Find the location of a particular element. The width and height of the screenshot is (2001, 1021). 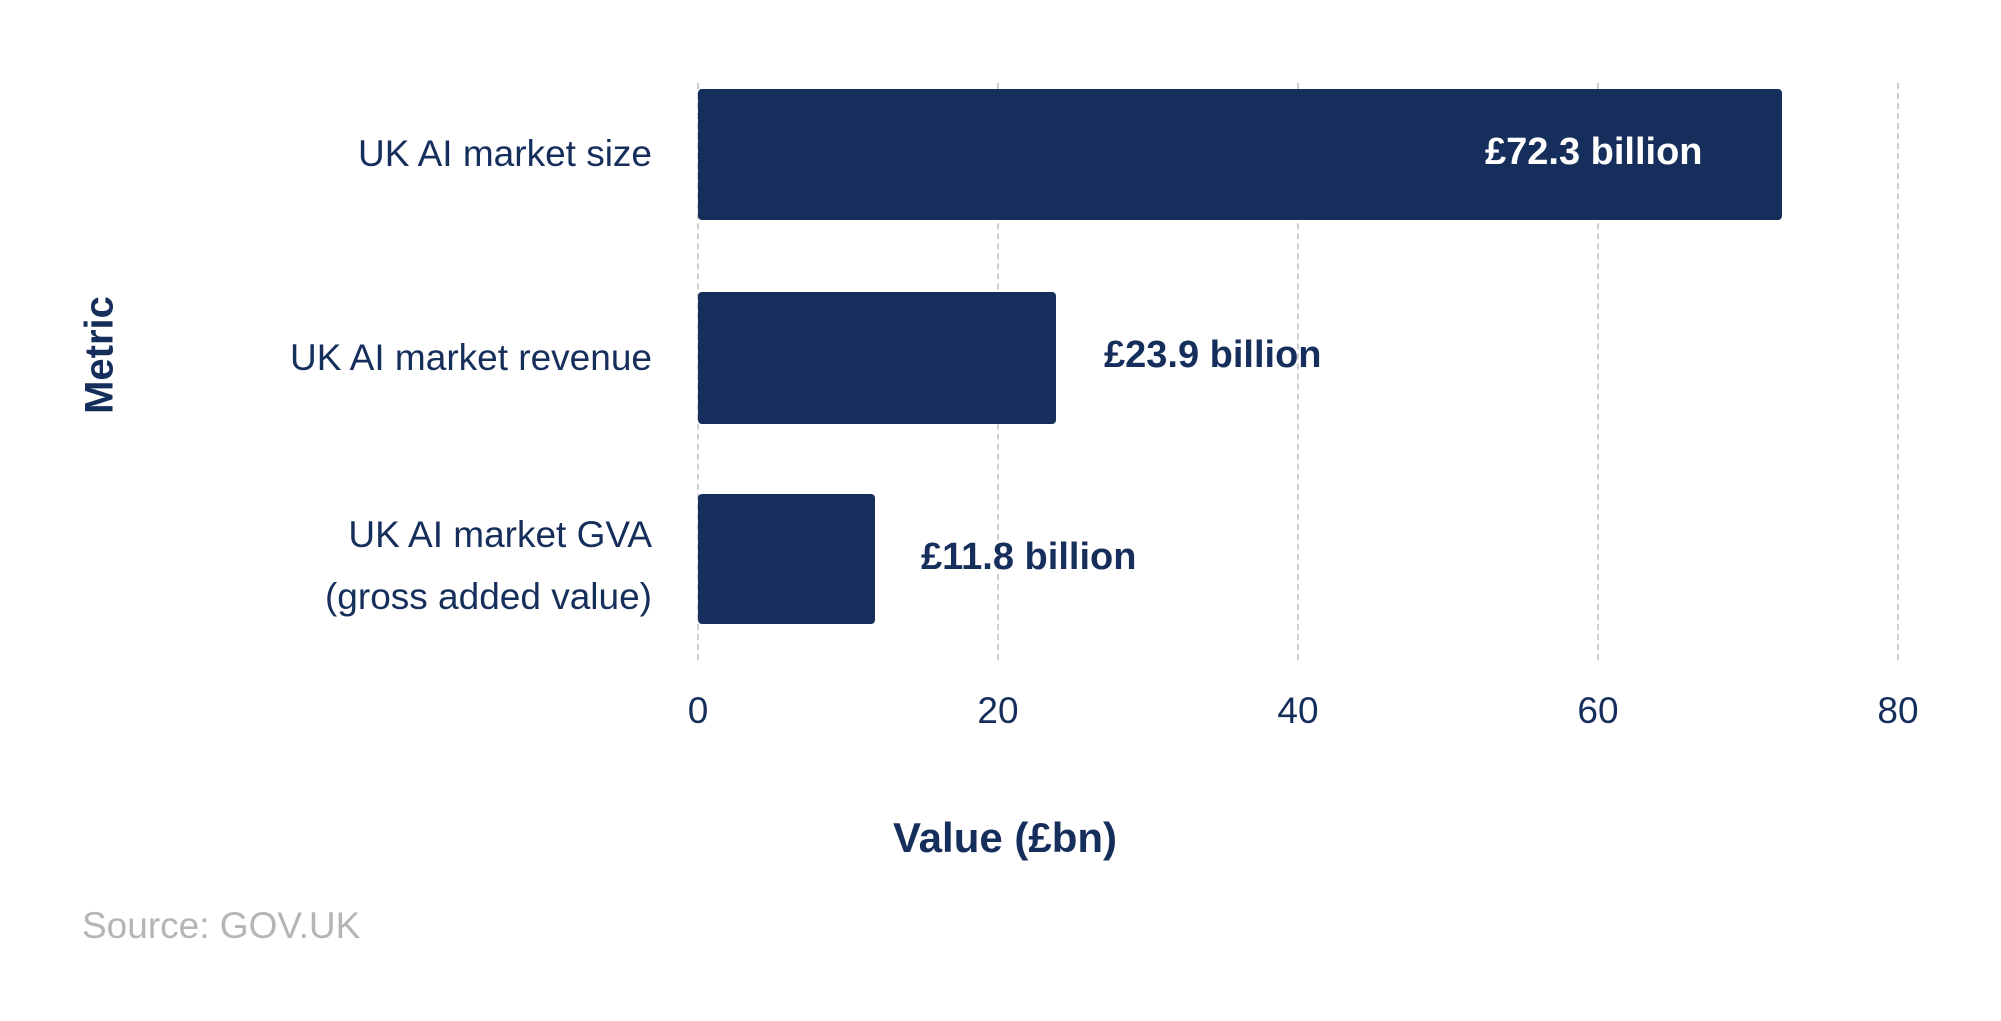

x-tick-20: 20 is located at coordinates (998, 710).